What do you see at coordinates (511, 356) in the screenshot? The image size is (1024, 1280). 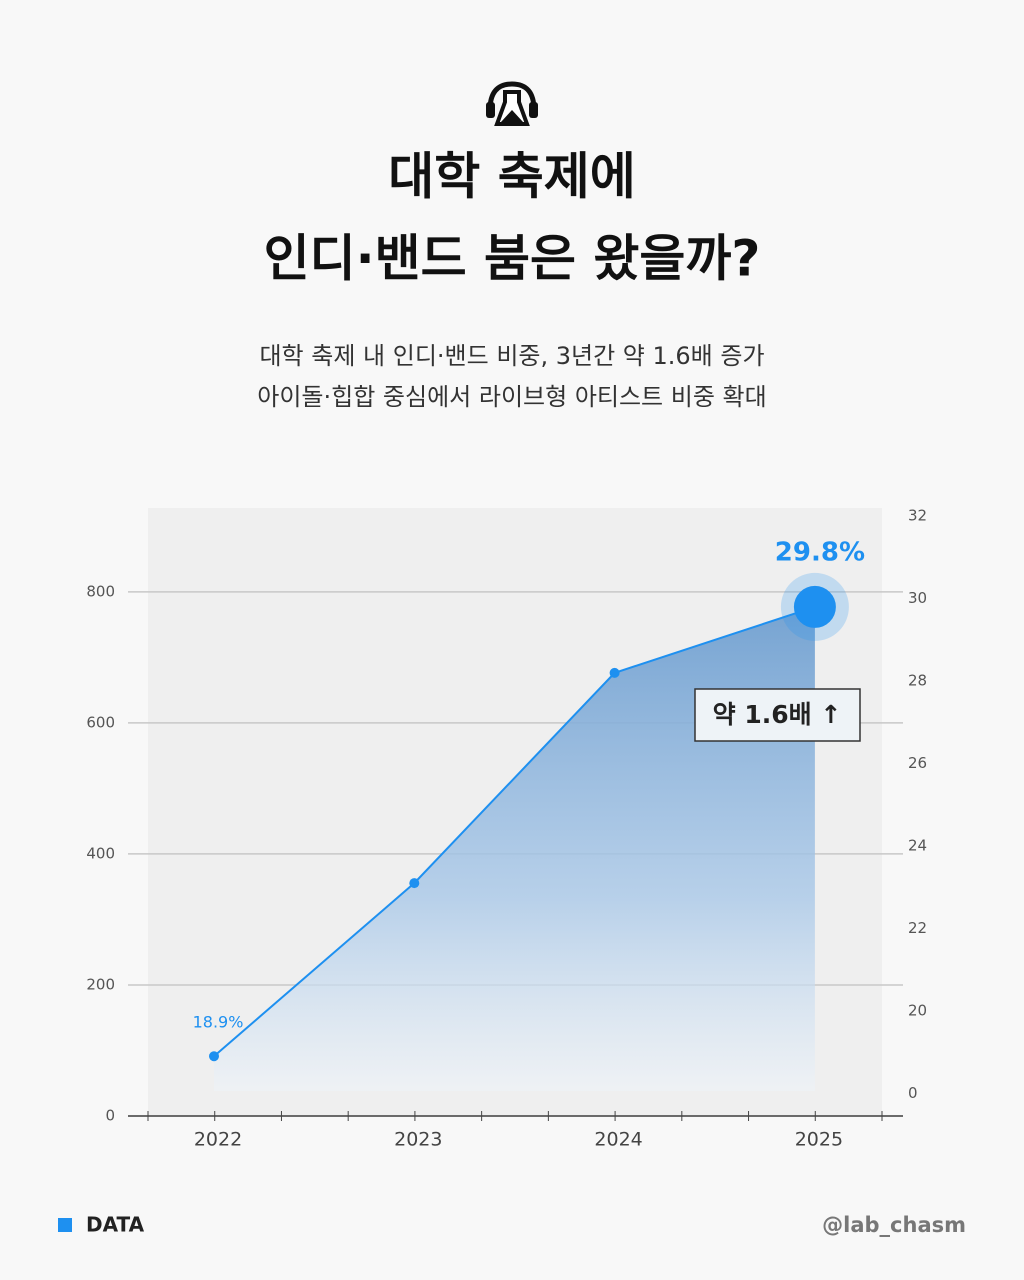 I see `subtitle-line: 대학 축제 내 인디·밴드 비중, 3년간 약 1.6배 증가` at bounding box center [511, 356].